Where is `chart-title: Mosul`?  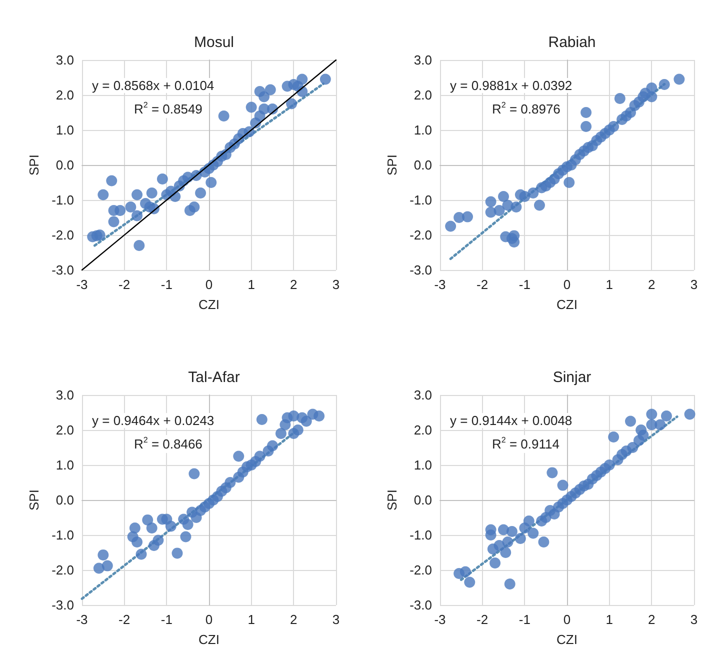 chart-title: Mosul is located at coordinates (214, 42).